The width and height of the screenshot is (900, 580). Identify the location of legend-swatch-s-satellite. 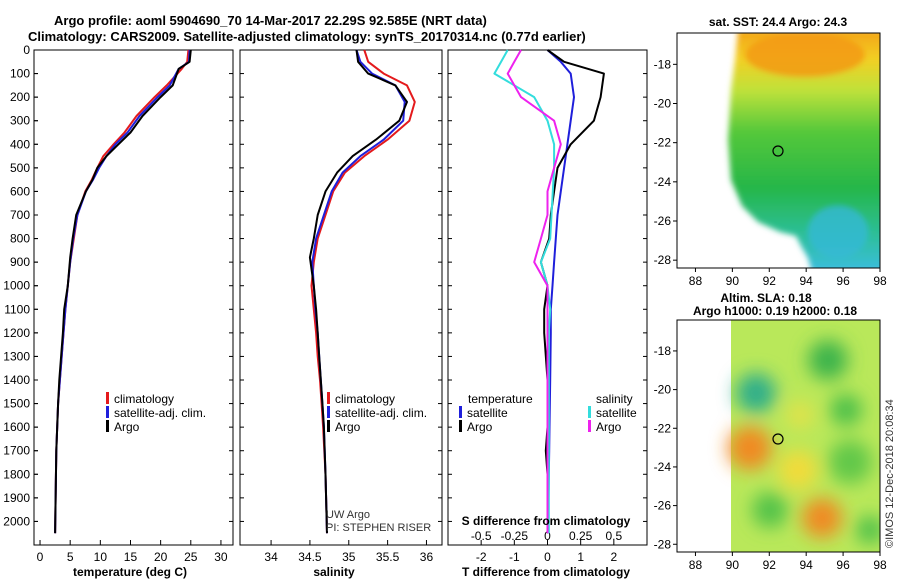
(589, 412).